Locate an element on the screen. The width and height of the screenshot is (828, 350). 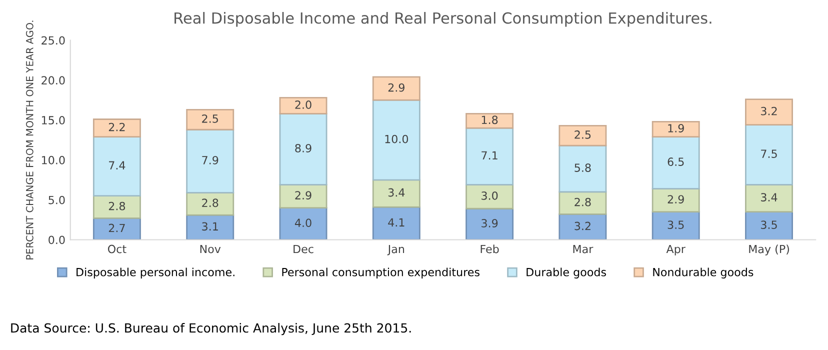
x-tick-label: Apr is located at coordinates (676, 250).